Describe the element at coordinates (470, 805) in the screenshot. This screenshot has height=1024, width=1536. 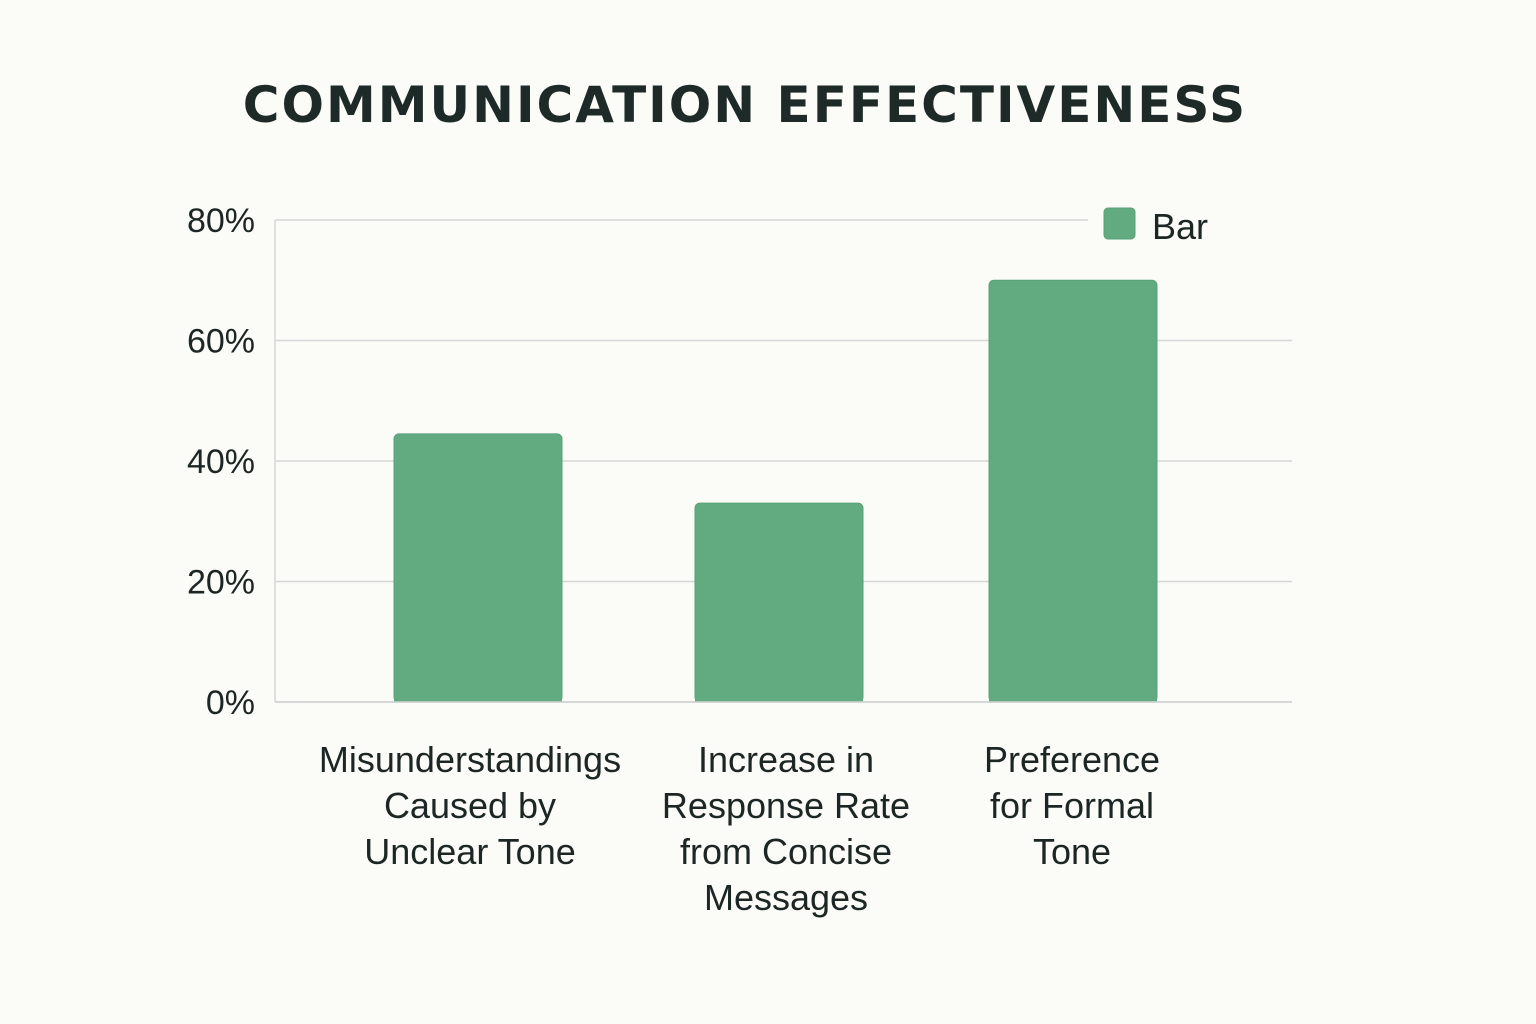
I see `category-label: Caused by` at that location.